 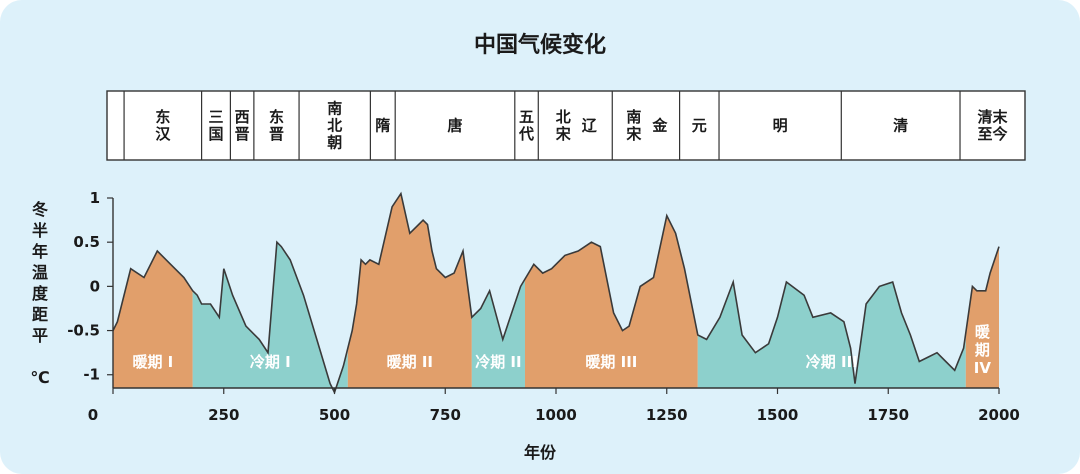 I want to click on dynasty-label: 西, so click(x=242, y=117).